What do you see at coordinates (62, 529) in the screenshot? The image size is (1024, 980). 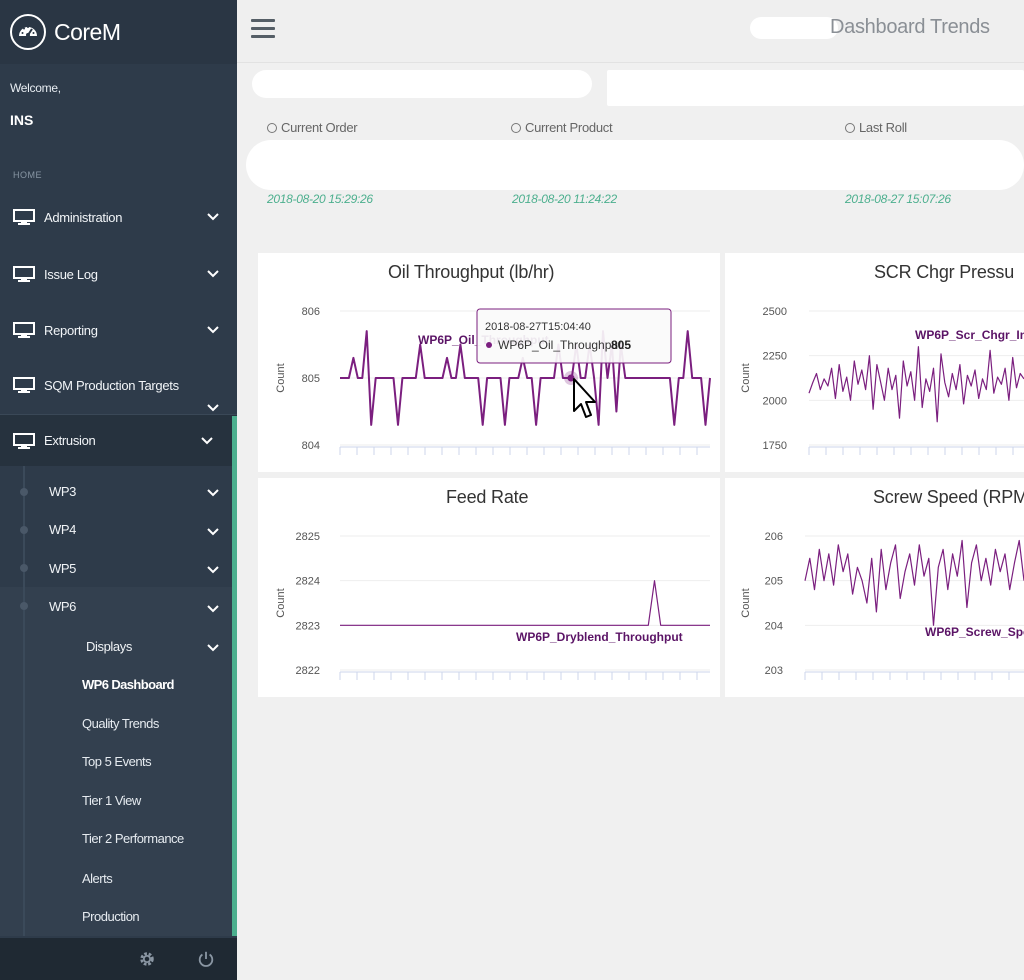 I see `sidebar-item-wp4: WP4` at bounding box center [62, 529].